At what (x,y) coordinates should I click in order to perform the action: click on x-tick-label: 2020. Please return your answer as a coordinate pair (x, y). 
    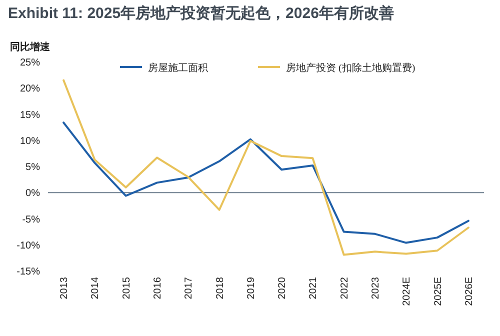
    Looking at the image, I should click on (282, 288).